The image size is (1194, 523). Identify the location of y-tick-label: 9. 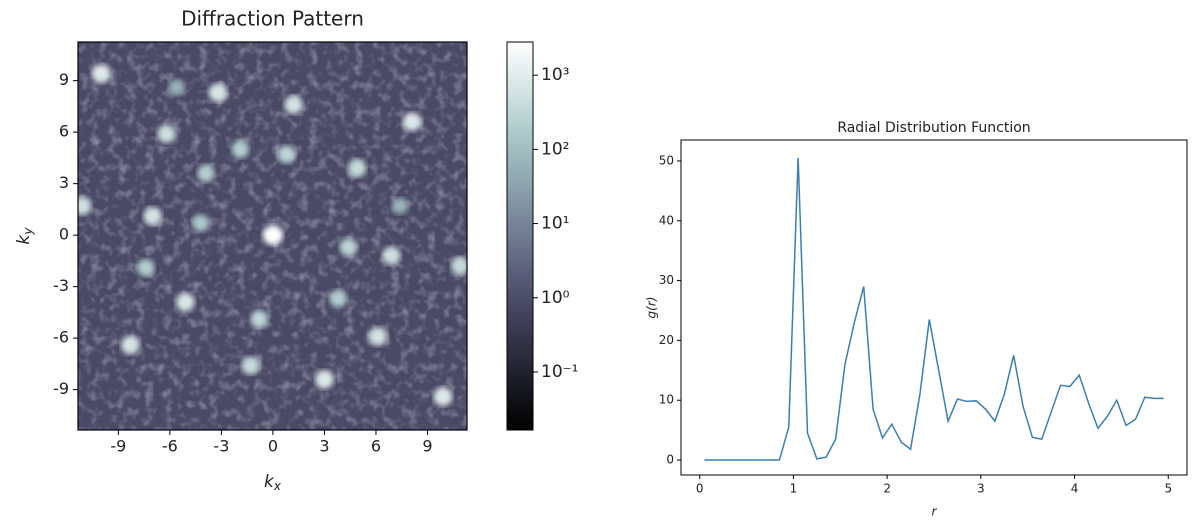
(64, 79).